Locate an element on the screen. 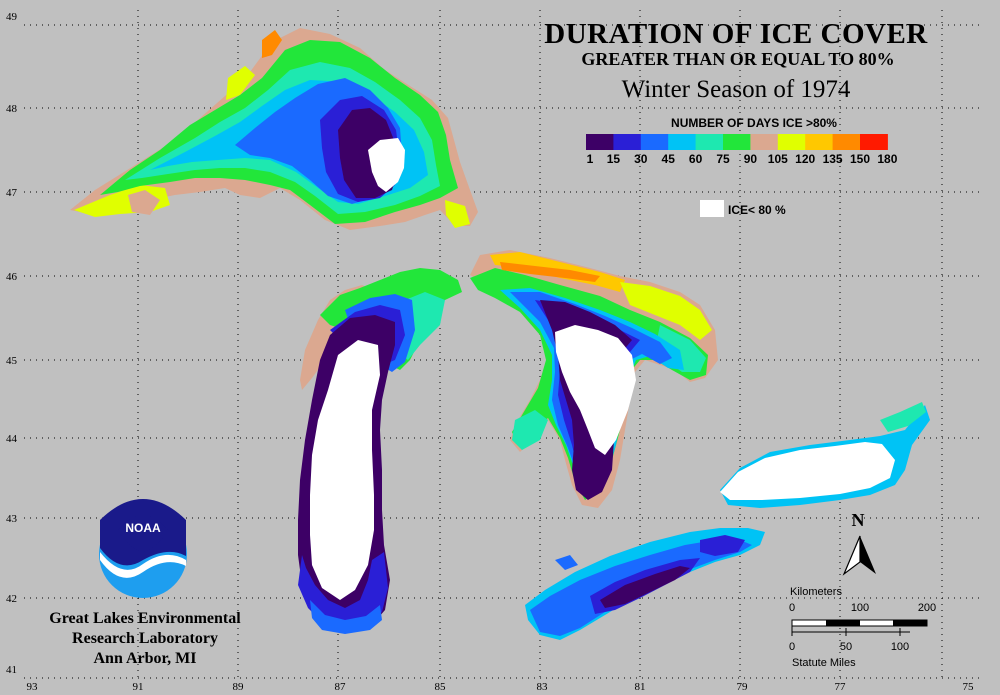 This screenshot has width=1000, height=695. org-line-1: Great Lakes Environmental is located at coordinates (145, 618).